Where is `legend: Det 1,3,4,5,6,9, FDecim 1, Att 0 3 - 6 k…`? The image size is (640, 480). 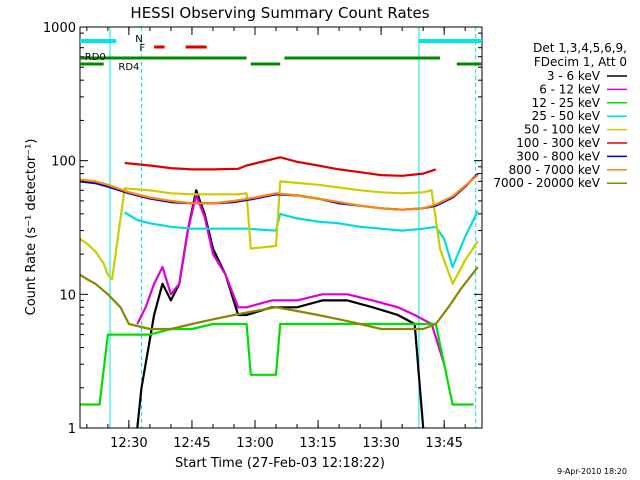 legend: Det 1,3,4,5,6,9, FDecim 1, Att 0 3 - 6 k… is located at coordinates (560, 115).